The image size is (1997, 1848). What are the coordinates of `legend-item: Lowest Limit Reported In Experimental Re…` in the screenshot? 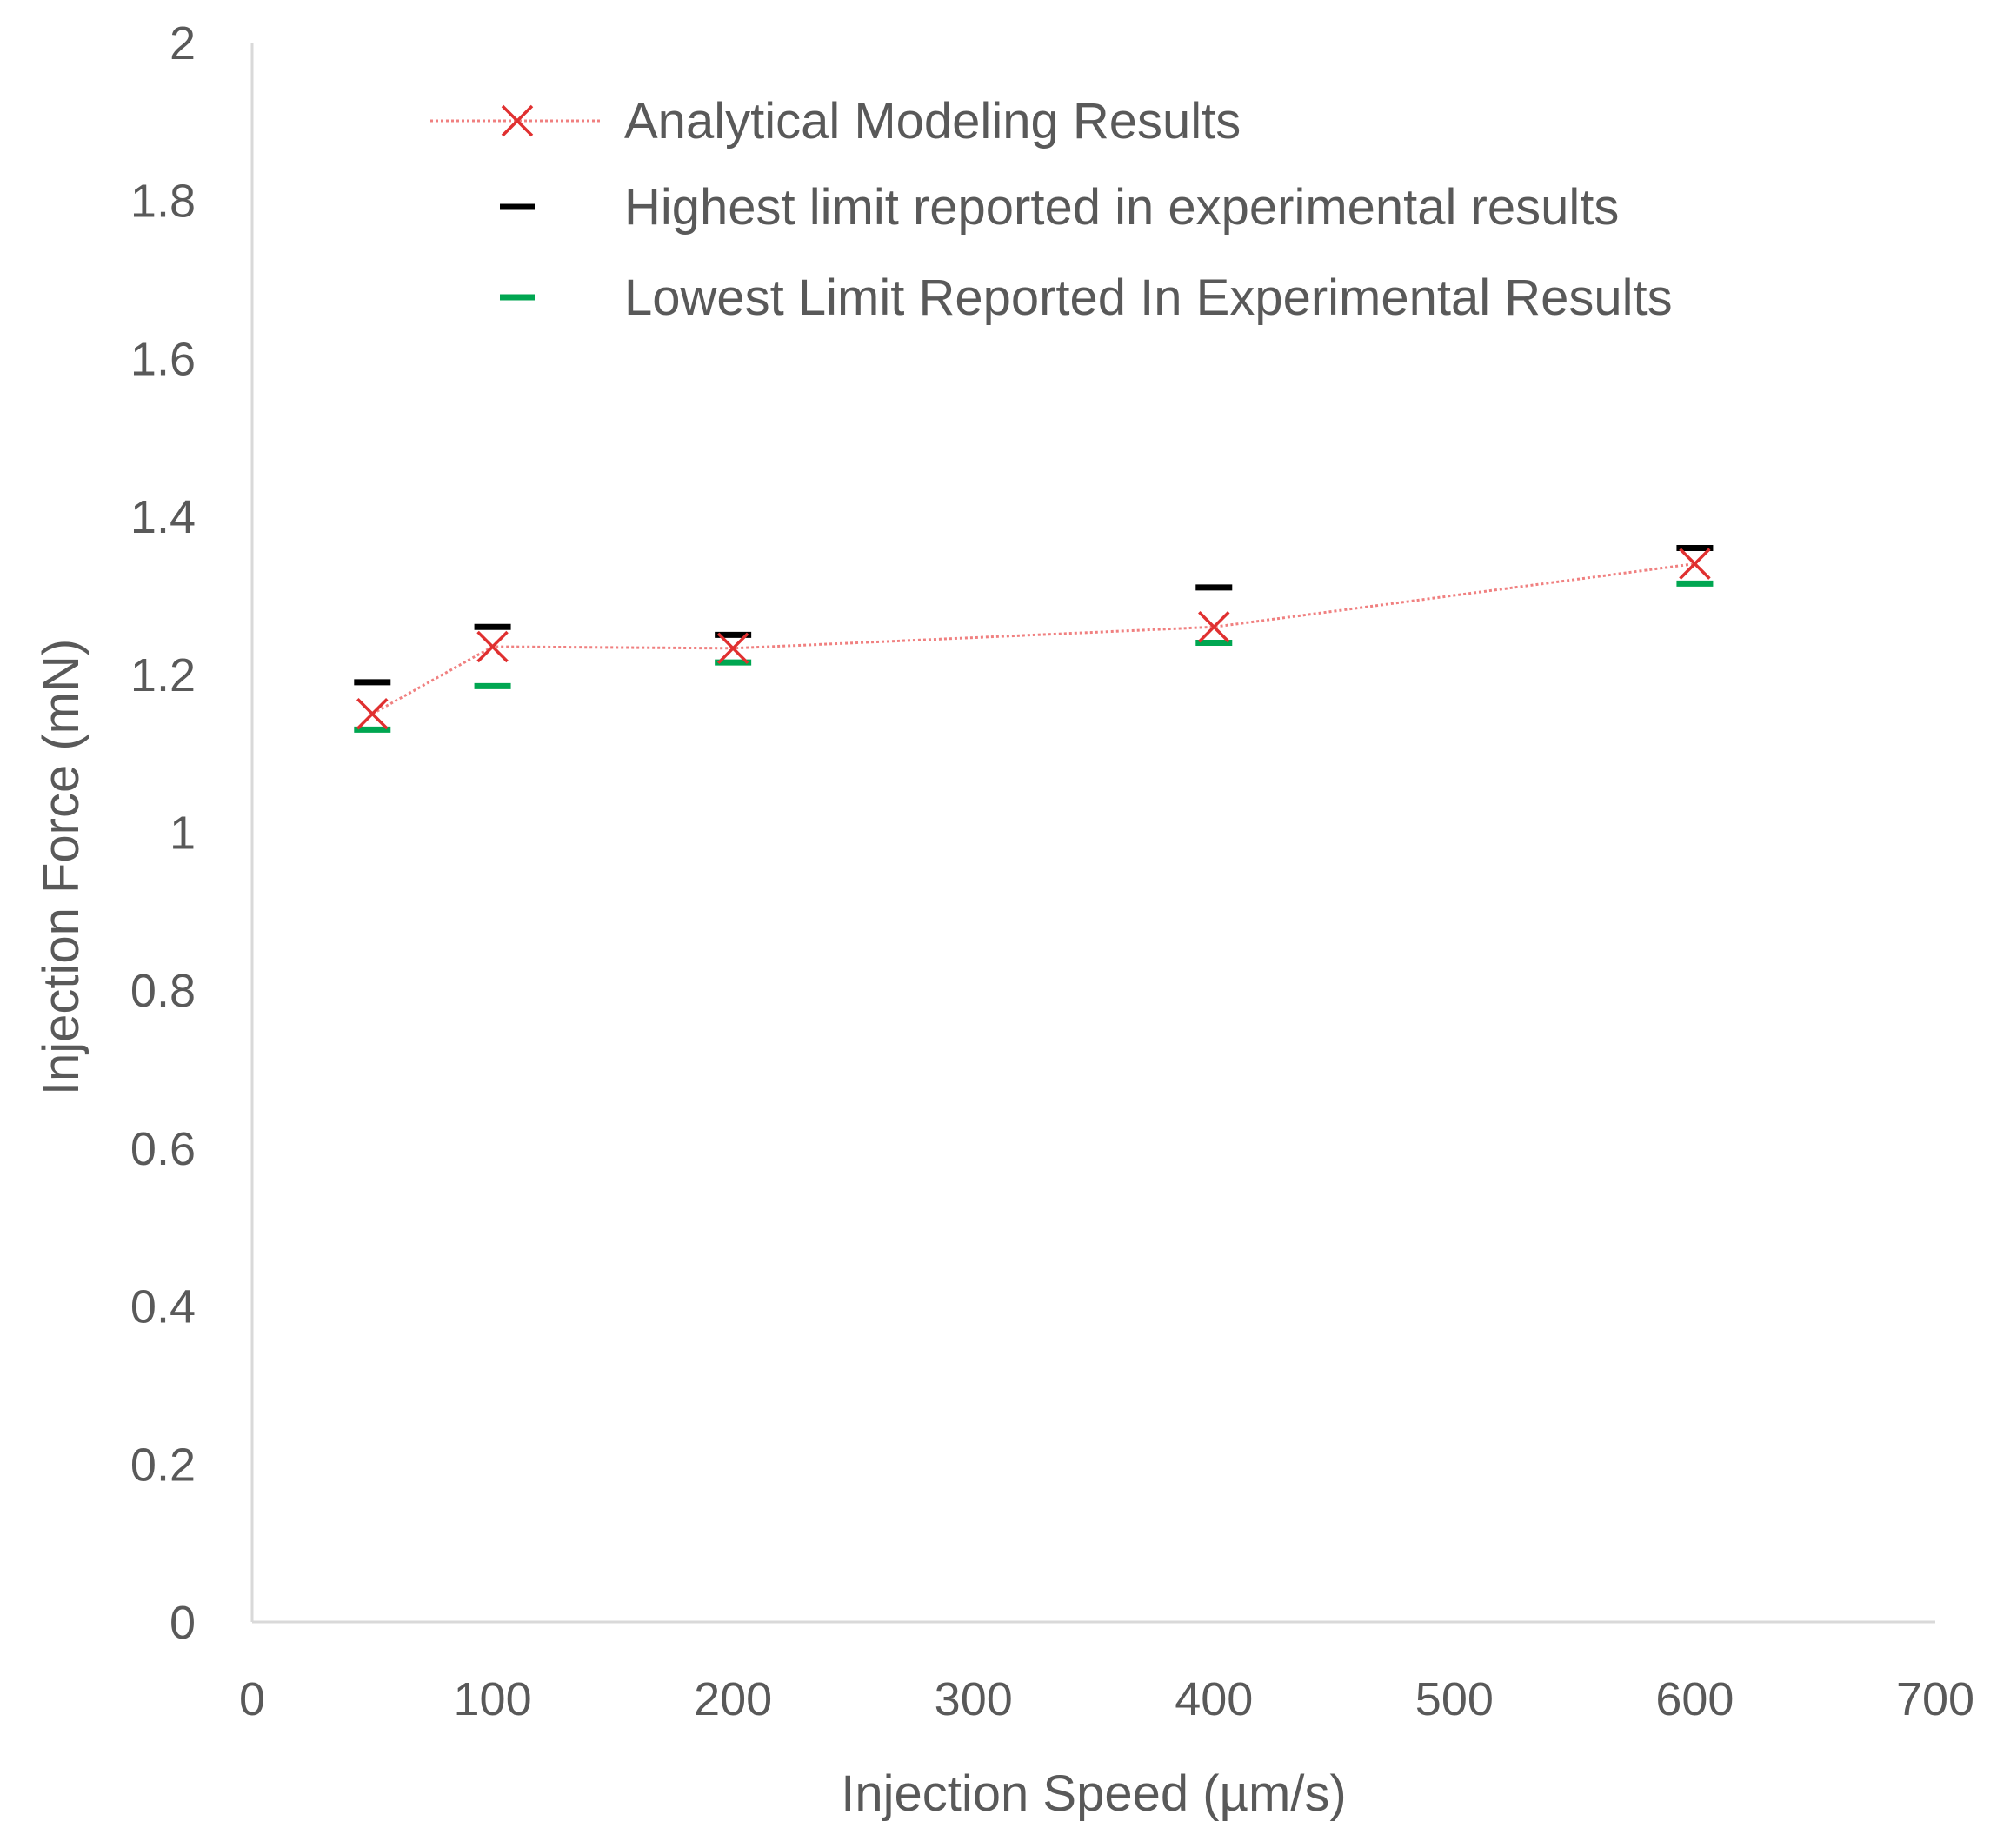 It's located at (1086, 297).